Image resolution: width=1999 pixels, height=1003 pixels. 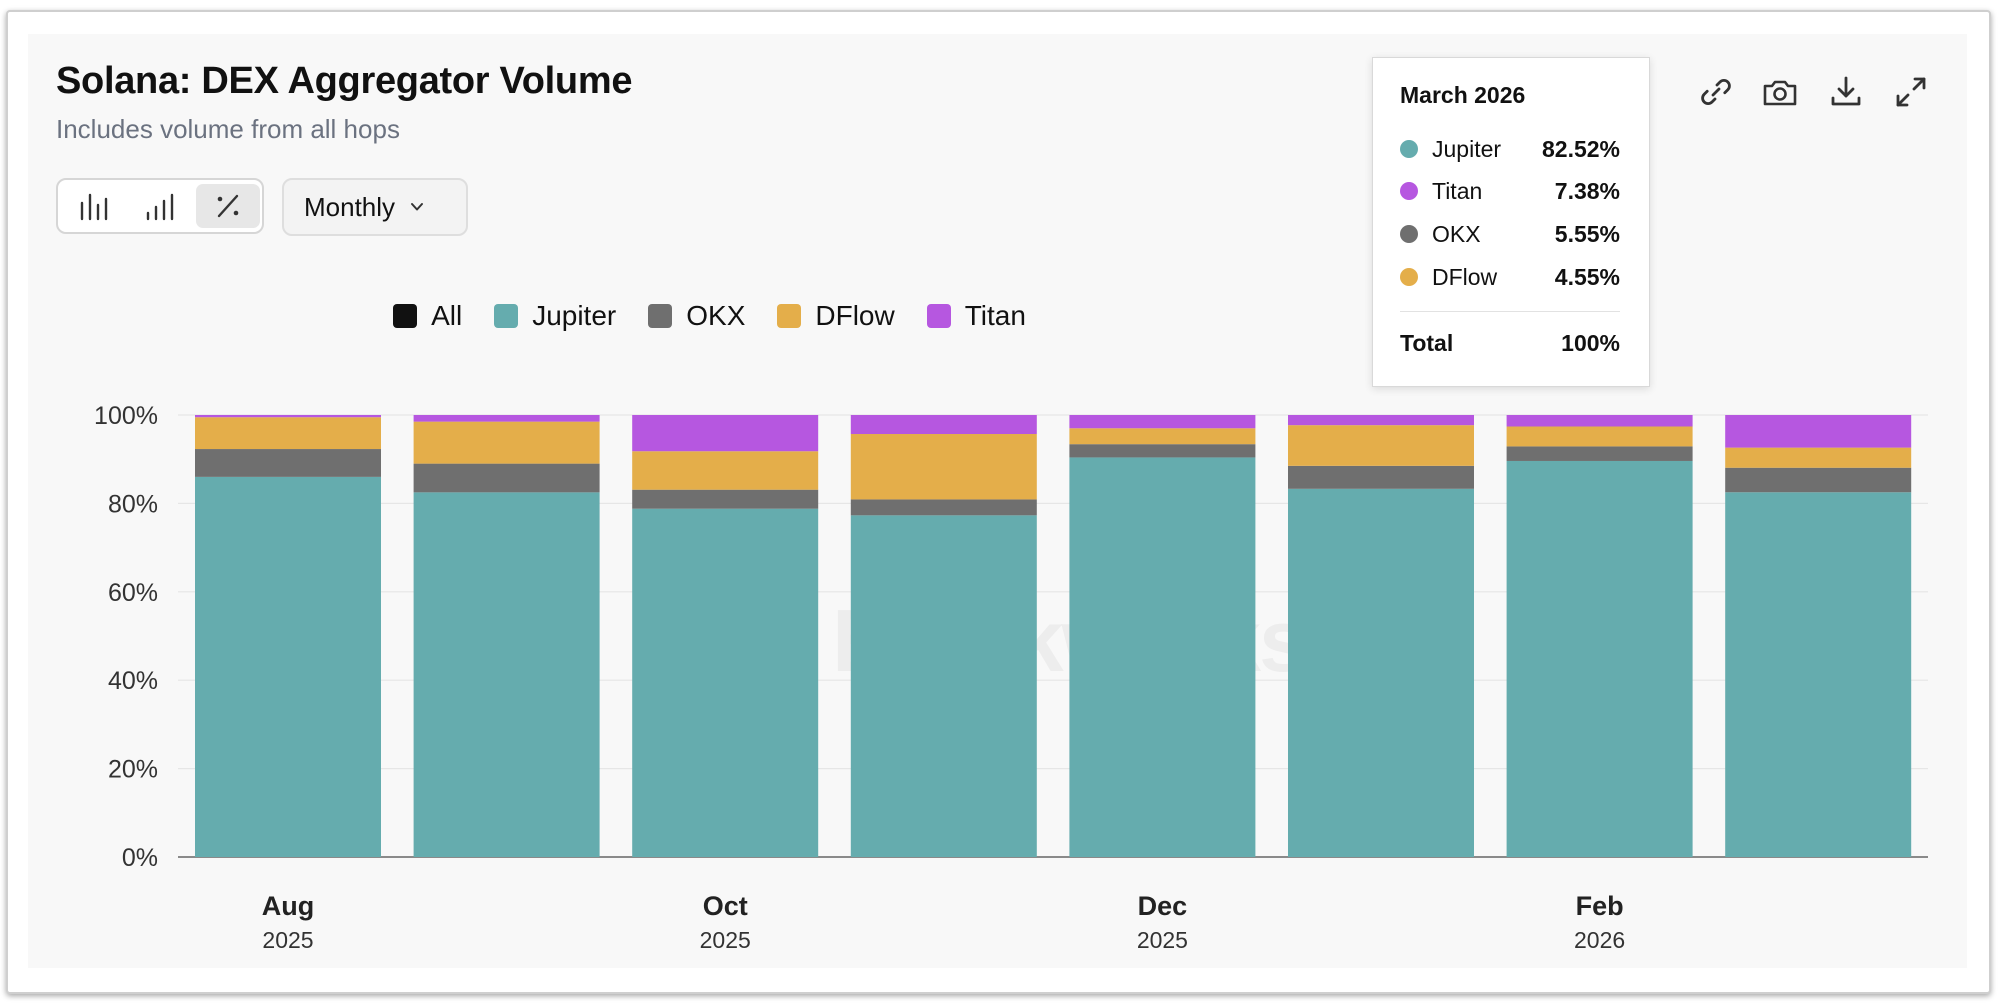 What do you see at coordinates (1510, 343) in the screenshot?
I see `tooltip-total-row: Total 100%` at bounding box center [1510, 343].